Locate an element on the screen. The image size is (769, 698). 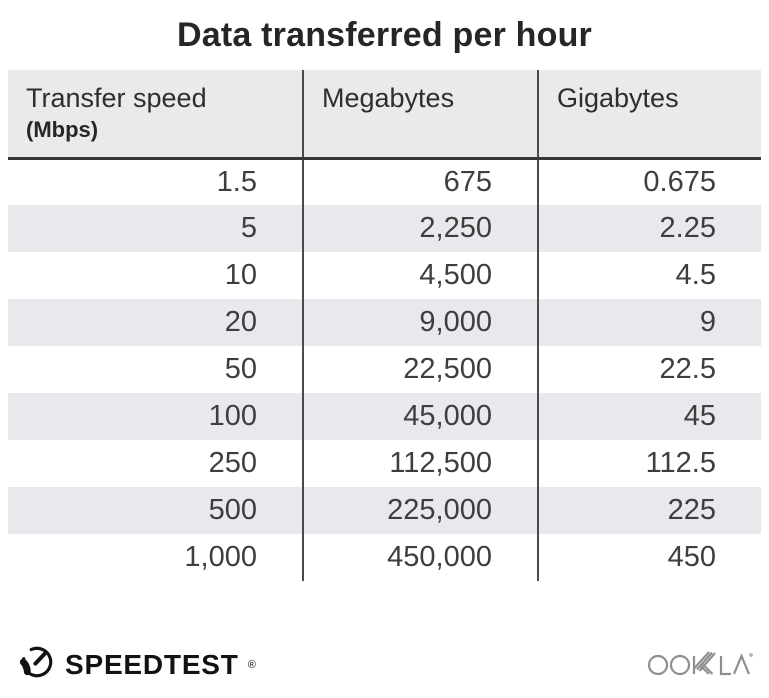
table-cell: 5 is located at coordinates (155, 228).